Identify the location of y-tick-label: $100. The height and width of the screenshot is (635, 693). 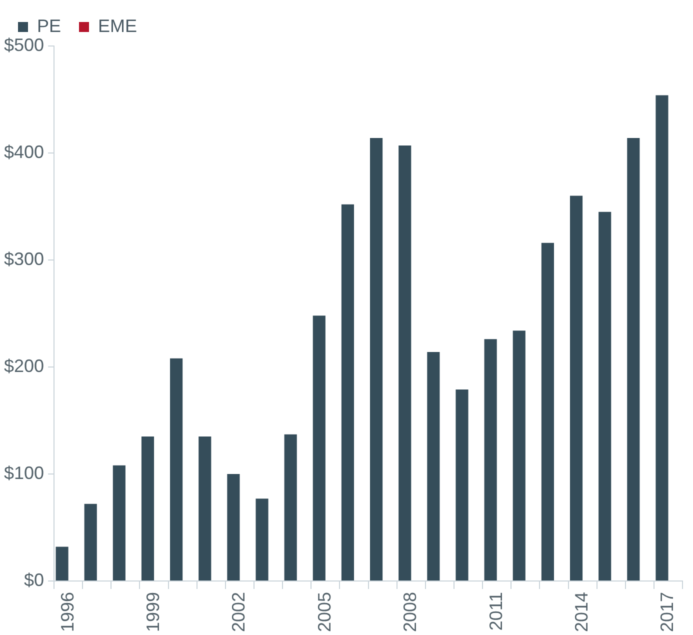
(24, 472).